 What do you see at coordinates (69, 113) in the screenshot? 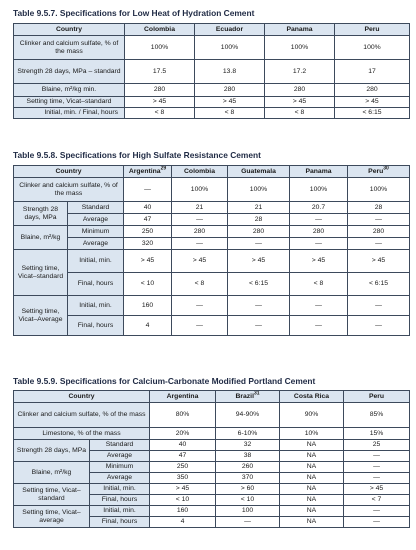
I see `row-sublabel: Initial, min. / Final, hours` at bounding box center [69, 113].